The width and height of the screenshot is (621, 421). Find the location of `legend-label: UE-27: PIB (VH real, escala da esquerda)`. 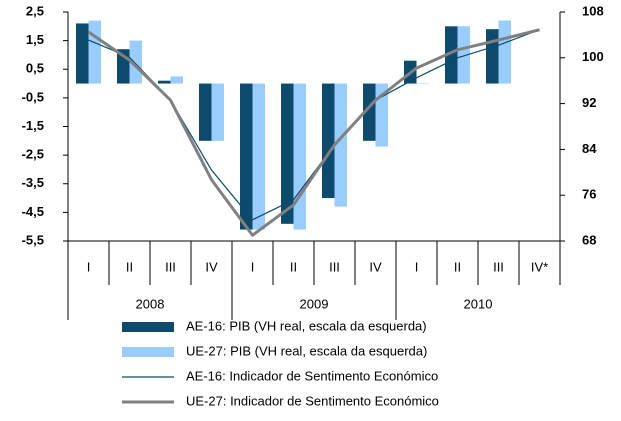

legend-label: UE-27: PIB (VH real, escala da esquerda) is located at coordinates (306, 350).